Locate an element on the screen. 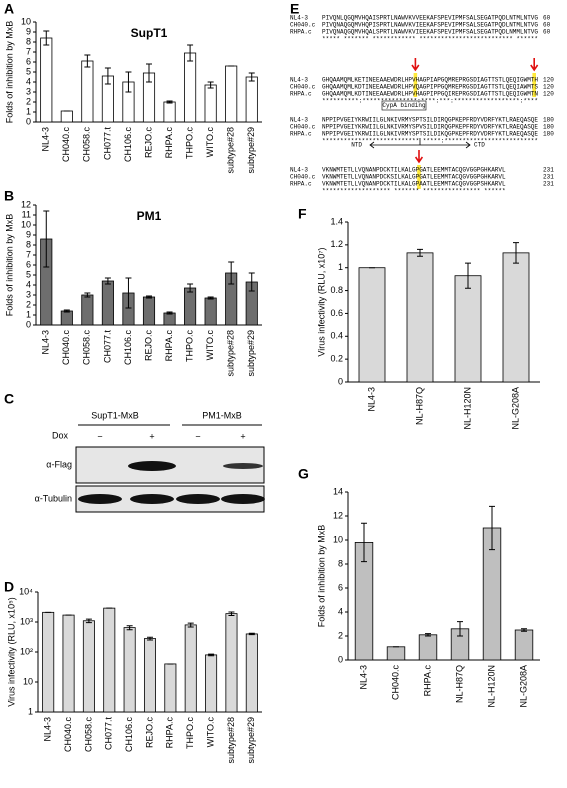 The width and height of the screenshot is (567, 788). y-axis-label: Folds of inhibition by MxB is located at coordinates (9, 72).